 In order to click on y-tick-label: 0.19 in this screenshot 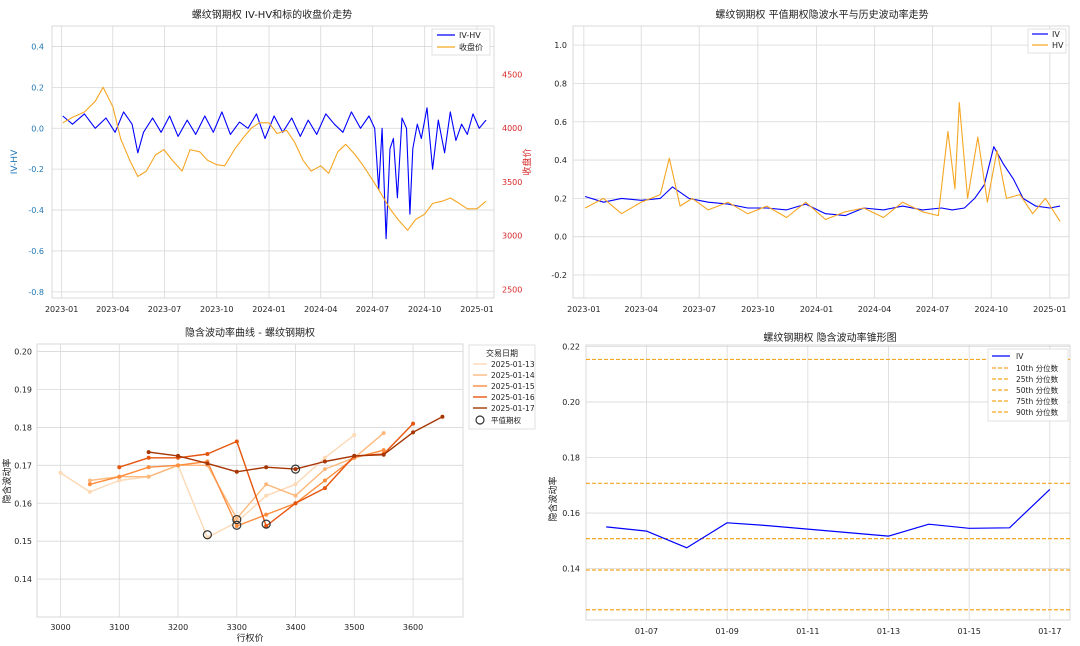, I will do `click(23, 390)`.